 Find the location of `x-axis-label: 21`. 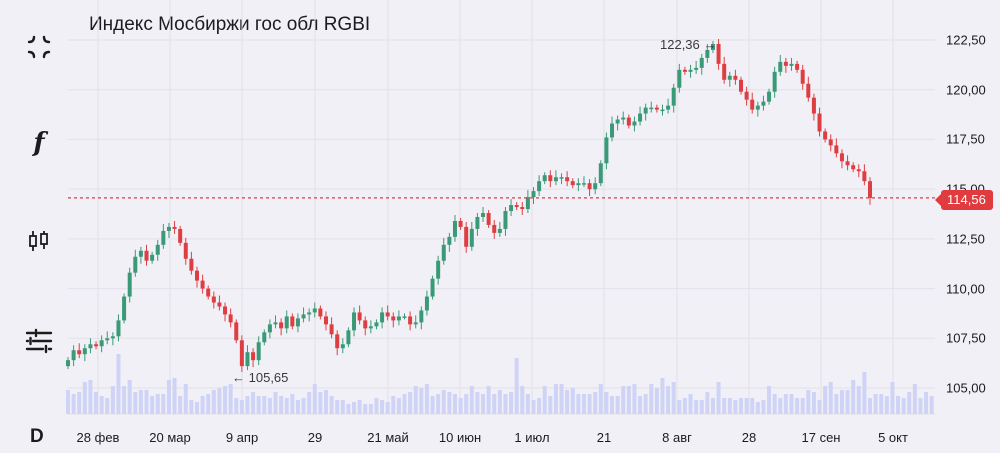

x-axis-label: 21 is located at coordinates (604, 437).